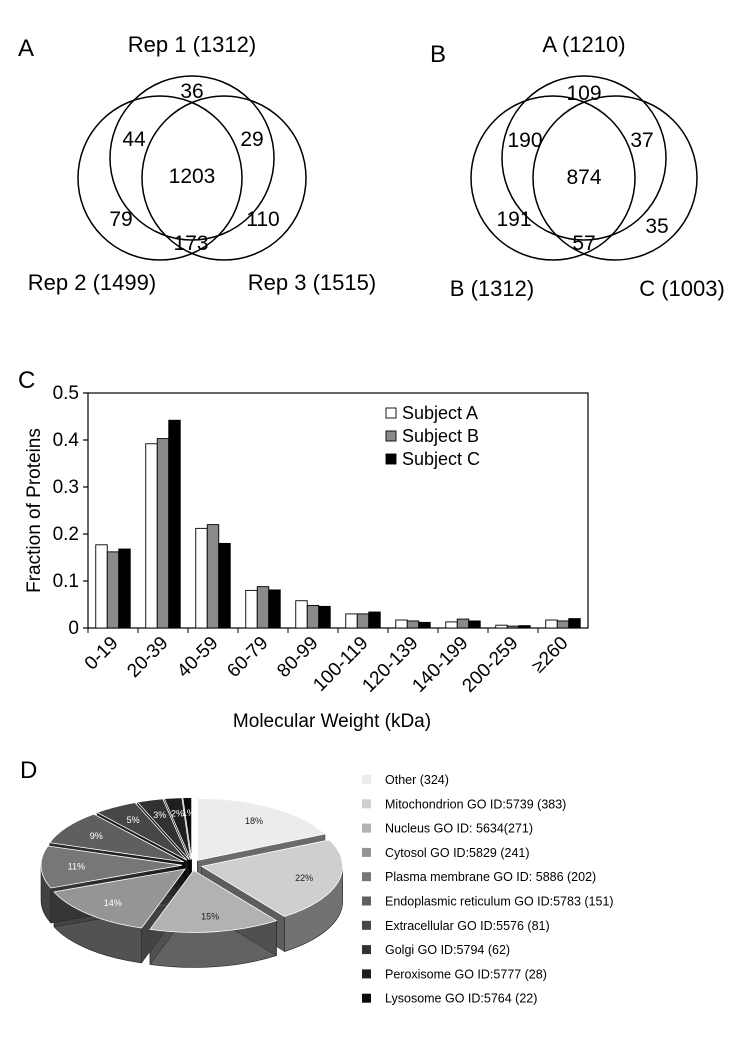 Image resolution: width=750 pixels, height=1050 pixels. I want to click on venn-b-region-left: 191, so click(513, 219).